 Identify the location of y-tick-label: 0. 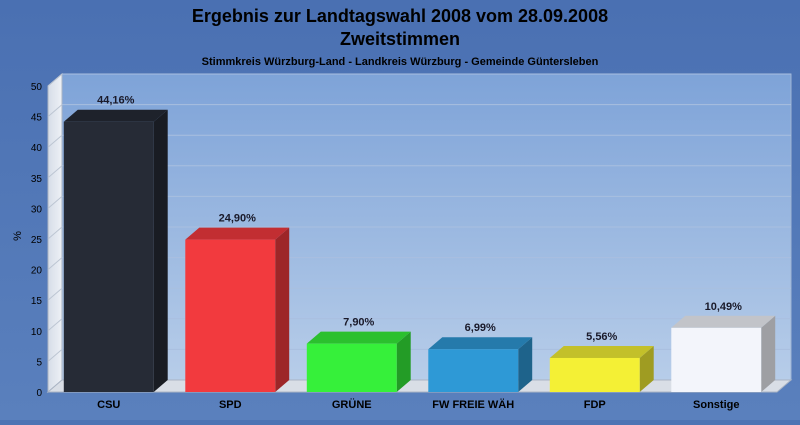
(39, 393).